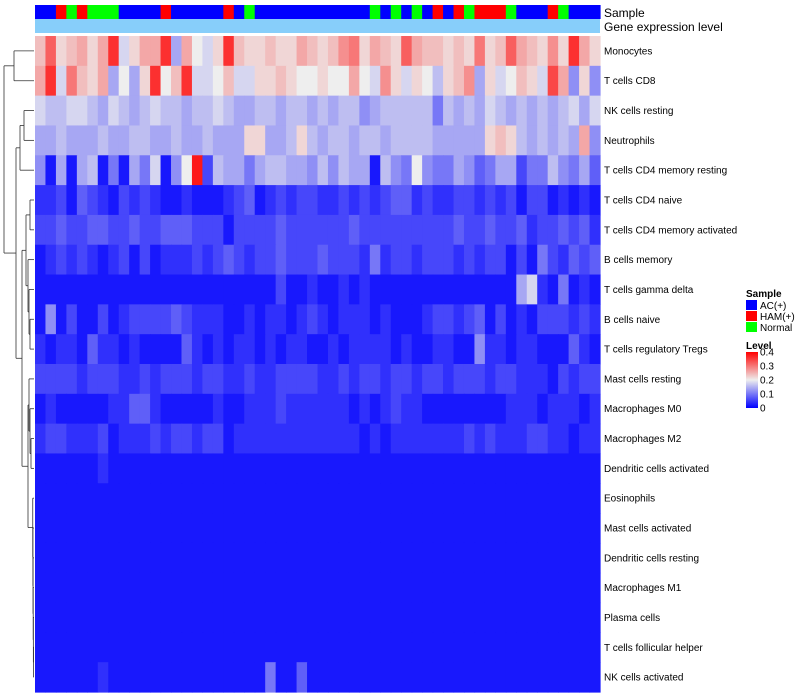  What do you see at coordinates (624, 13) in the screenshot?
I see `sample-annotation-label: Sample` at bounding box center [624, 13].